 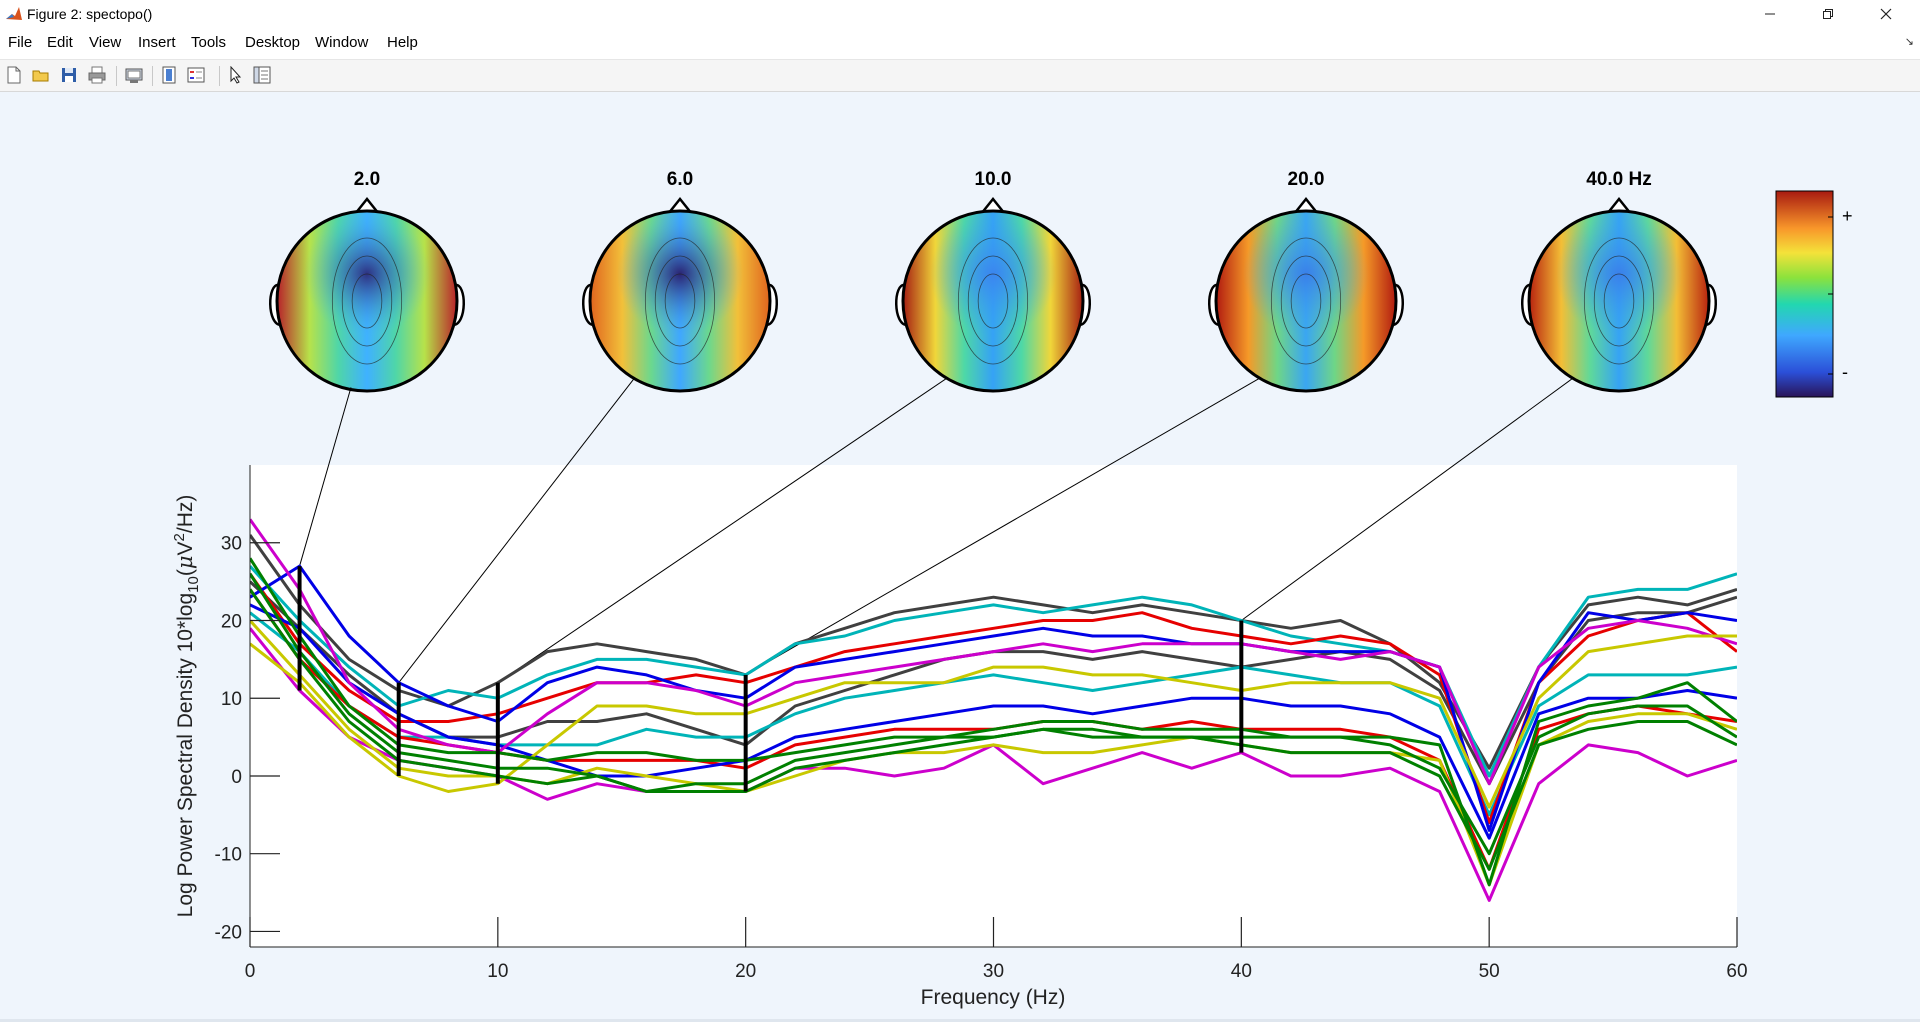 I want to click on frequency-markers, so click(x=770, y=679).